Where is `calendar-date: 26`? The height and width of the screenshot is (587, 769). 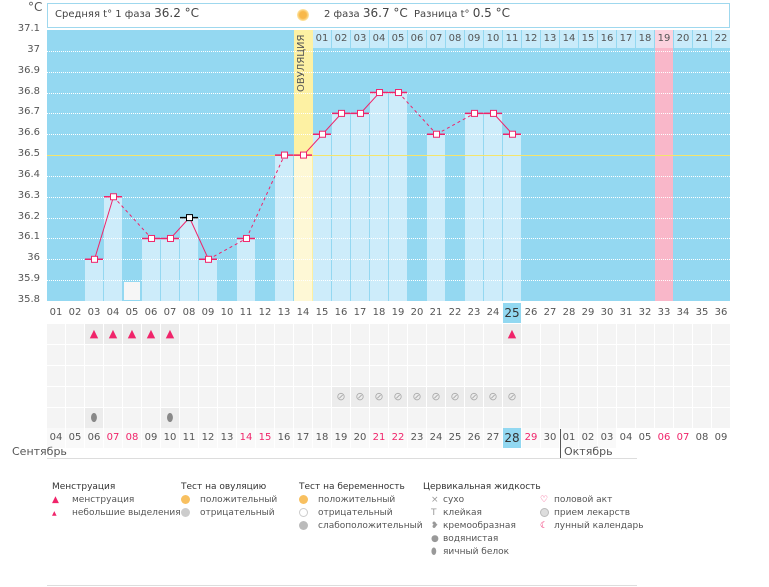 calendar-date: 26 is located at coordinates (474, 438).